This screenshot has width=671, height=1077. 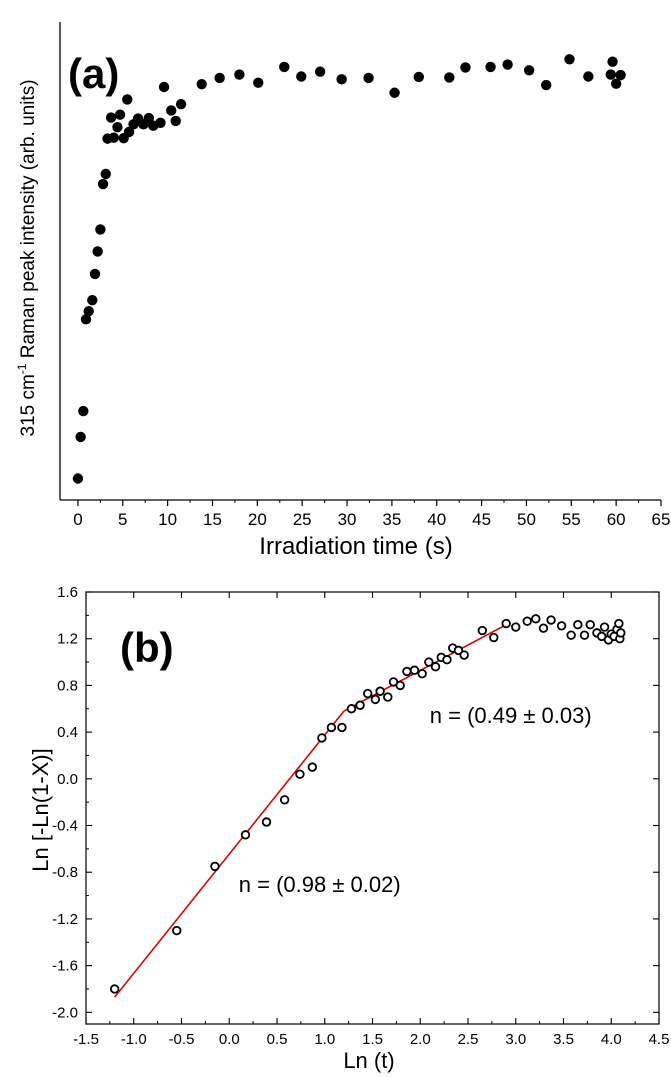 I want to click on panel-a-x-tick-label: 10, so click(x=167, y=519).